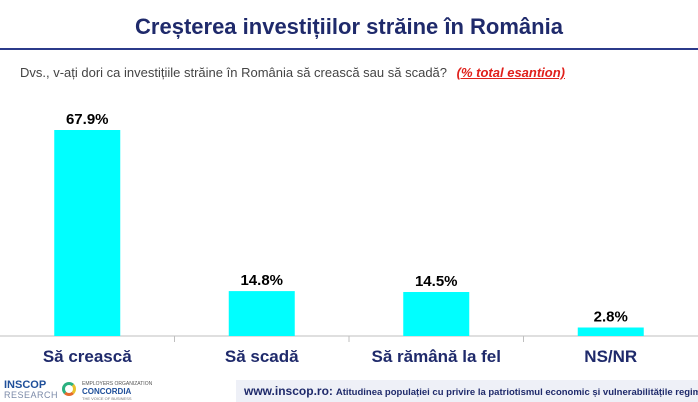  I want to click on concordia-logo-tiny: THE VOICE OF BUSINESS, so click(107, 398).